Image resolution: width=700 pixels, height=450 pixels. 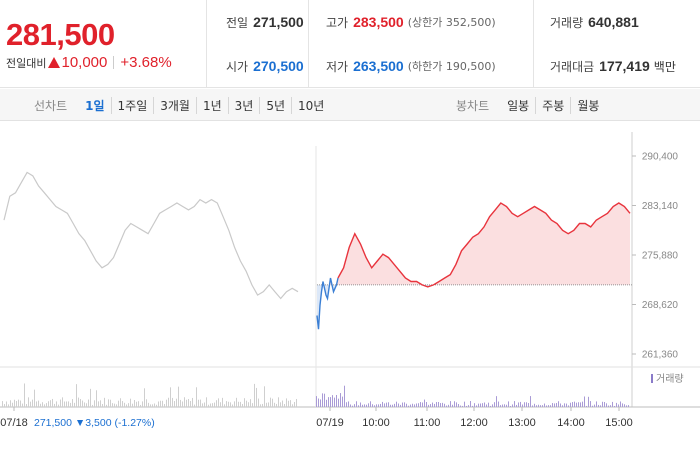 What do you see at coordinates (243, 105) in the screenshot?
I see `tab-3year: 3년` at bounding box center [243, 105].